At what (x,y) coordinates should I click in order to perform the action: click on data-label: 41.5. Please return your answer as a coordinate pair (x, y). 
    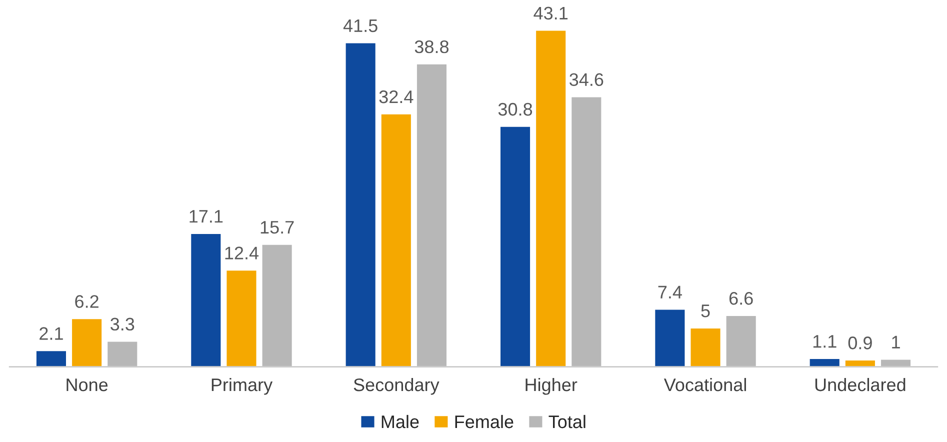
    Looking at the image, I should click on (360, 25).